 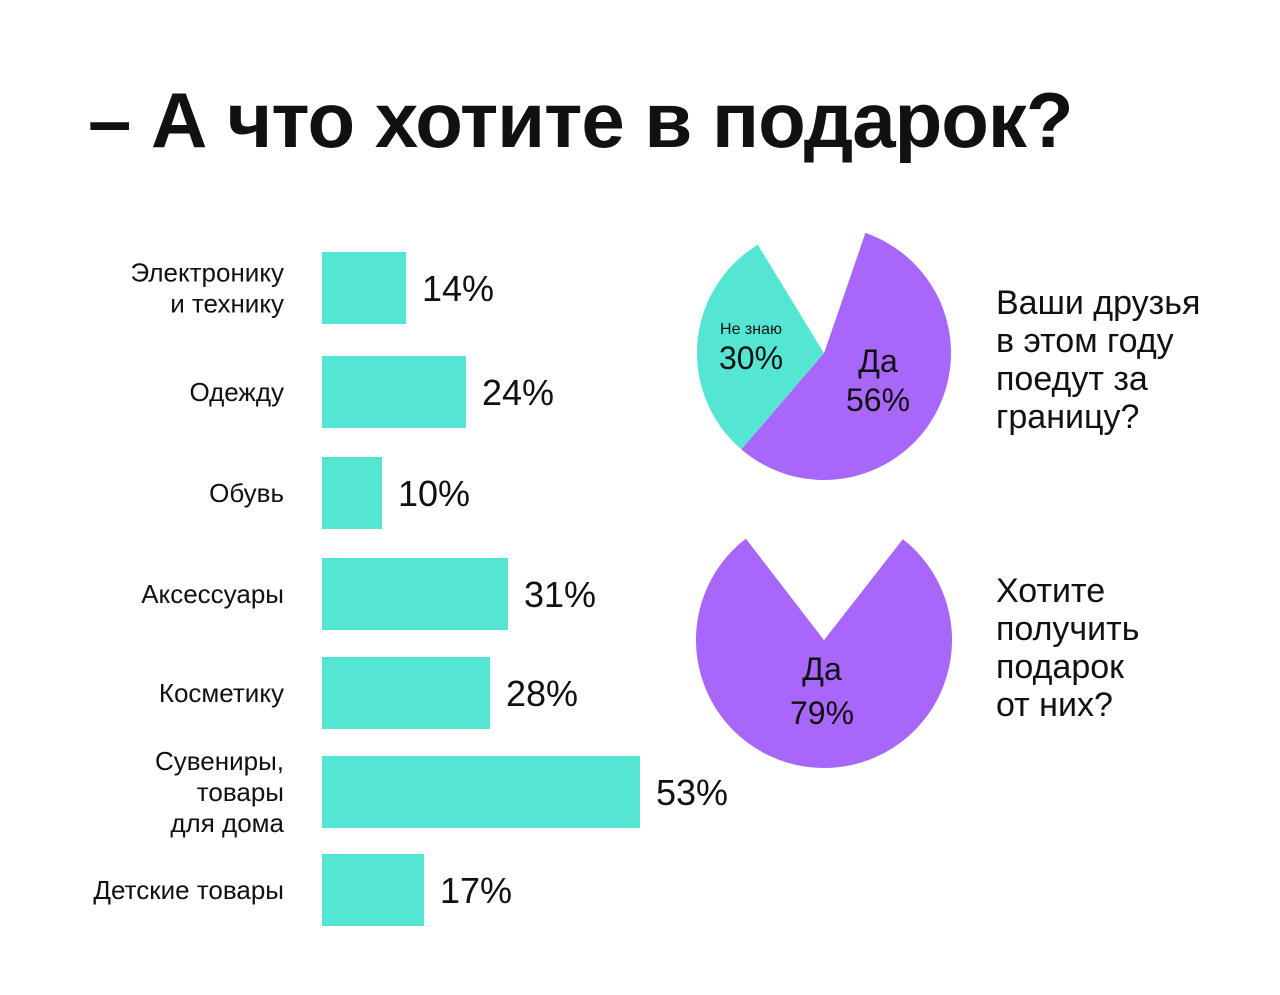 What do you see at coordinates (458, 288) in the screenshot?
I see `bar-value-label: 14%` at bounding box center [458, 288].